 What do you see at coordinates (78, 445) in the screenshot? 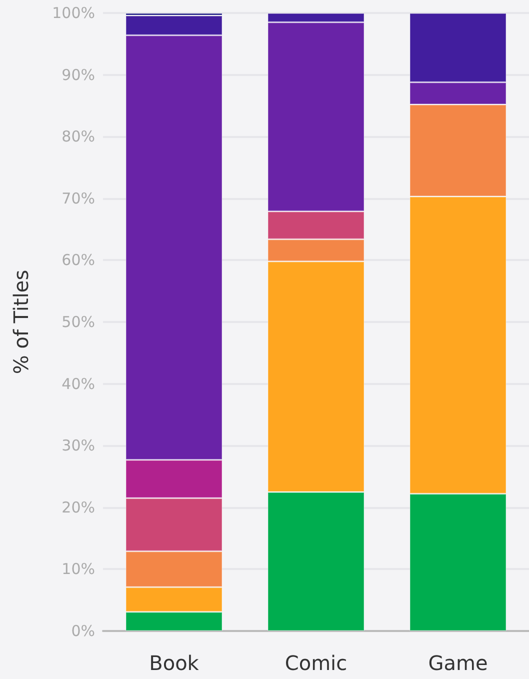
I see `y-tick-label: 30%` at bounding box center [78, 445].